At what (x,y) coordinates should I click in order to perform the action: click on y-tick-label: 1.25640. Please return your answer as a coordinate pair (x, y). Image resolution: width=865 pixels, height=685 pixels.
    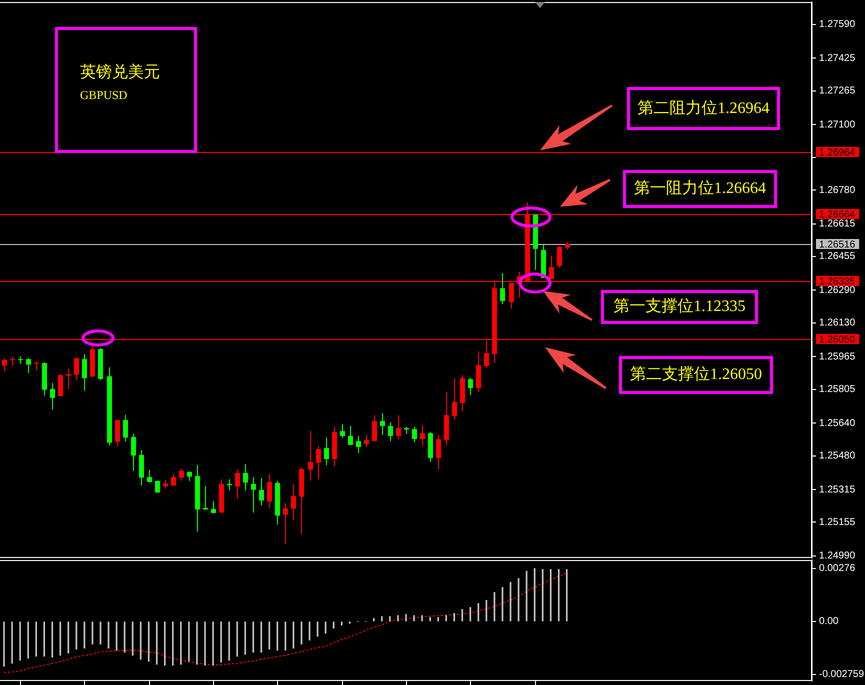
    Looking at the image, I should click on (837, 423).